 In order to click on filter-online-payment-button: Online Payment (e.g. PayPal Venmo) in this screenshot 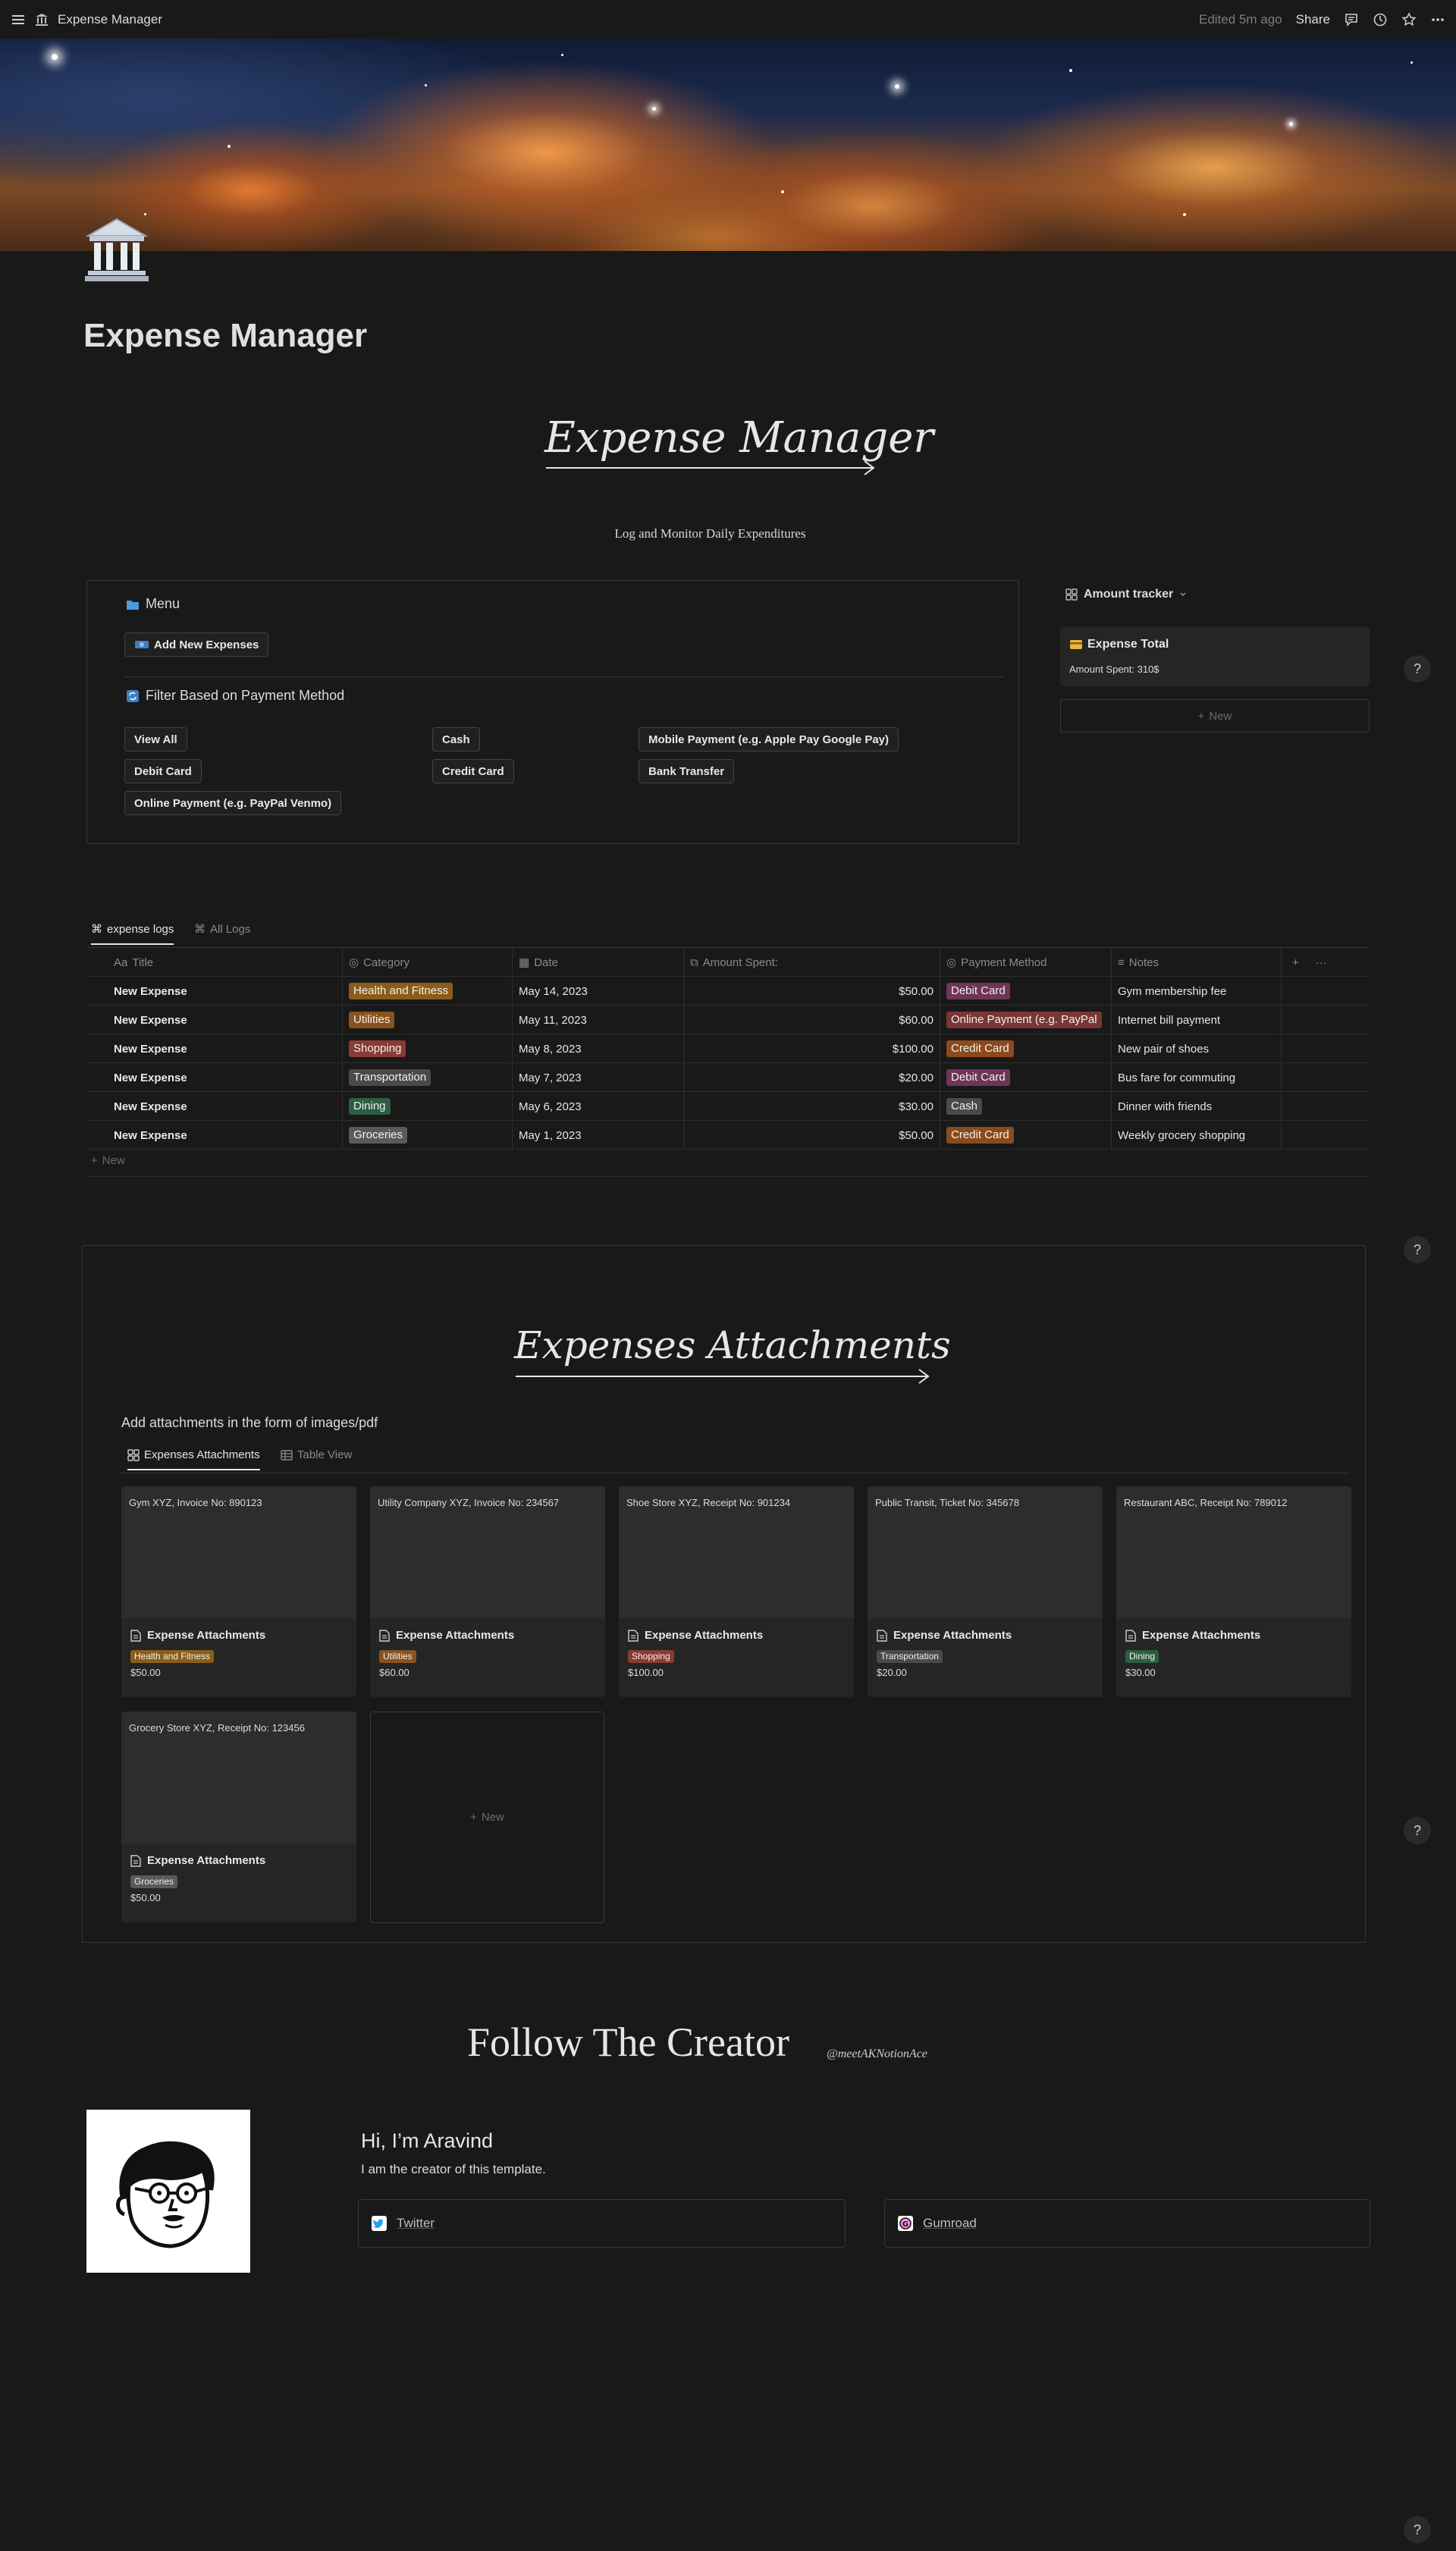, I will do `click(233, 803)`.